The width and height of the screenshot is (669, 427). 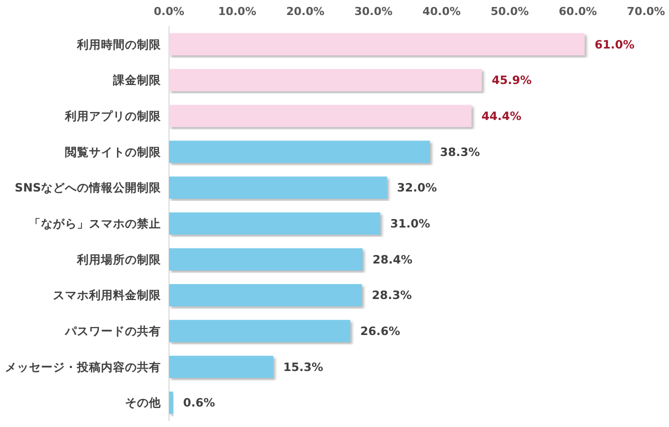 I want to click on y-tick-label: SNSなどへの情報公開制限, so click(x=88, y=187).